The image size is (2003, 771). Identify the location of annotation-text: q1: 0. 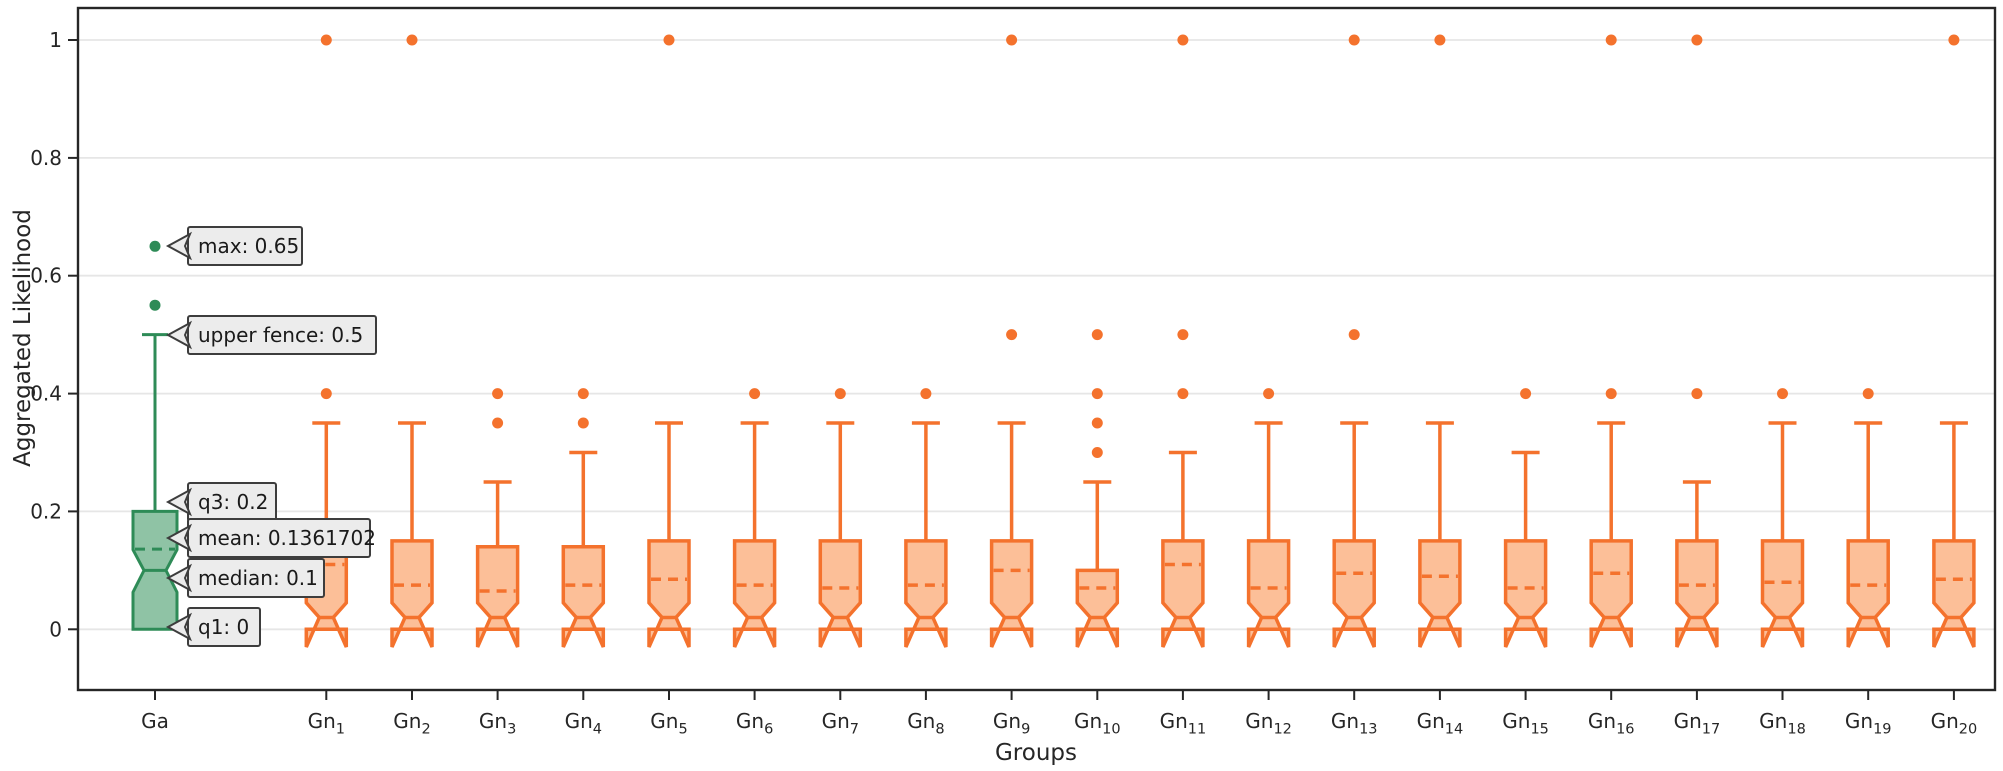
(223, 627).